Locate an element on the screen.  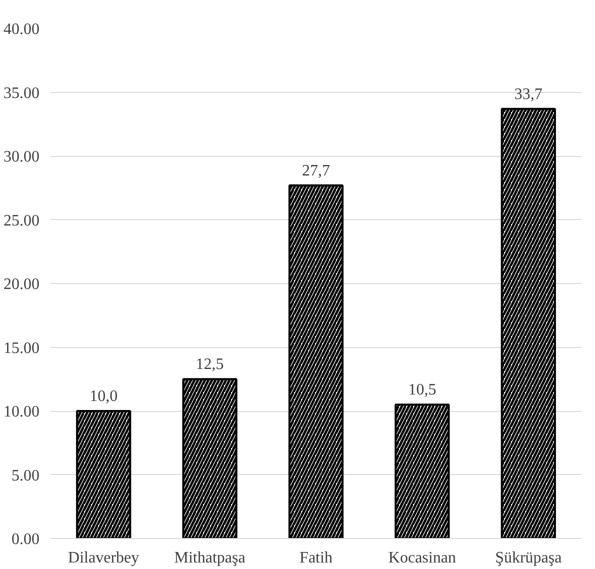
data-label: 33,7 is located at coordinates (528, 94).